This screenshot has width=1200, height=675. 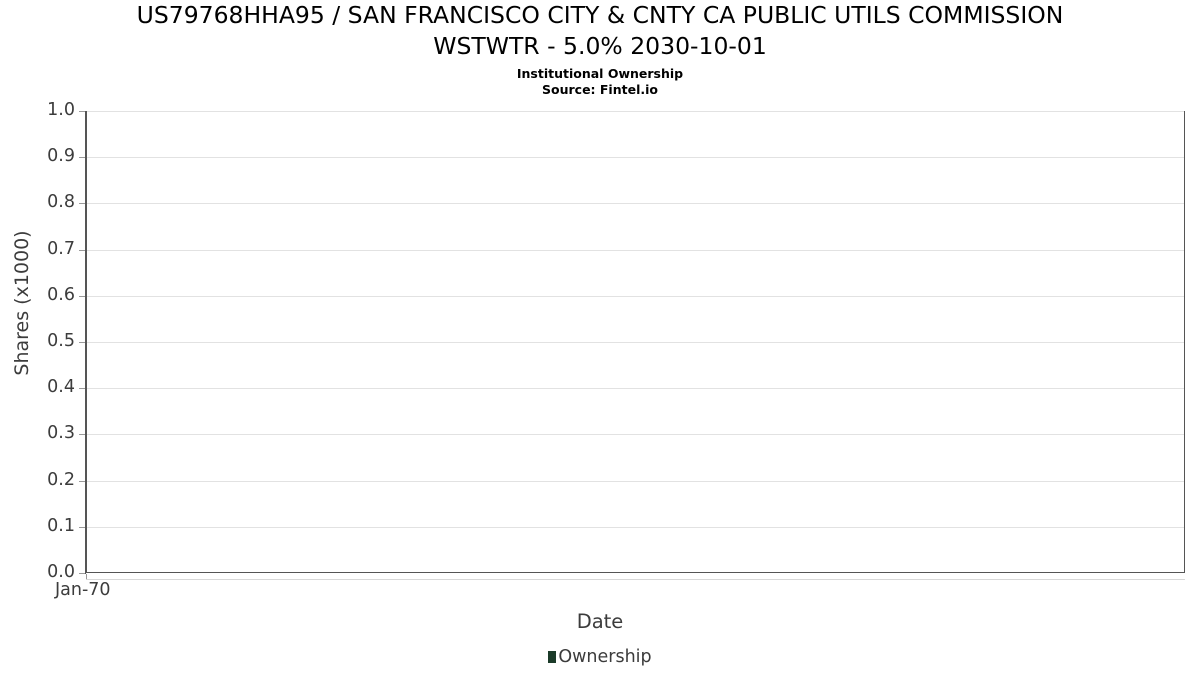 I want to click on y-axis-tick-label: 0.1, so click(x=61, y=525).